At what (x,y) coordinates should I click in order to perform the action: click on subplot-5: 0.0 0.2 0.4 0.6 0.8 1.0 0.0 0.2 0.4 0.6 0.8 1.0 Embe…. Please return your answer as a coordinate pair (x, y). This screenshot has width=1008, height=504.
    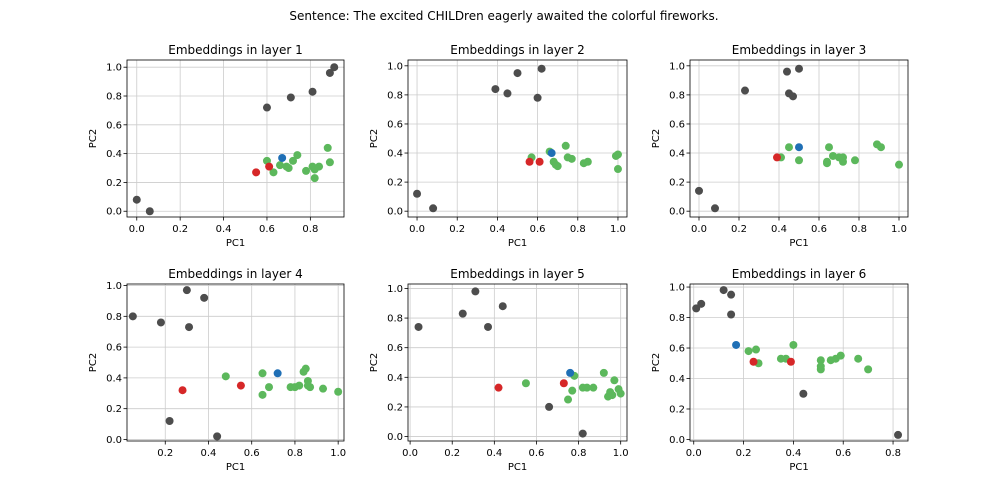
    Looking at the image, I should click on (499, 370).